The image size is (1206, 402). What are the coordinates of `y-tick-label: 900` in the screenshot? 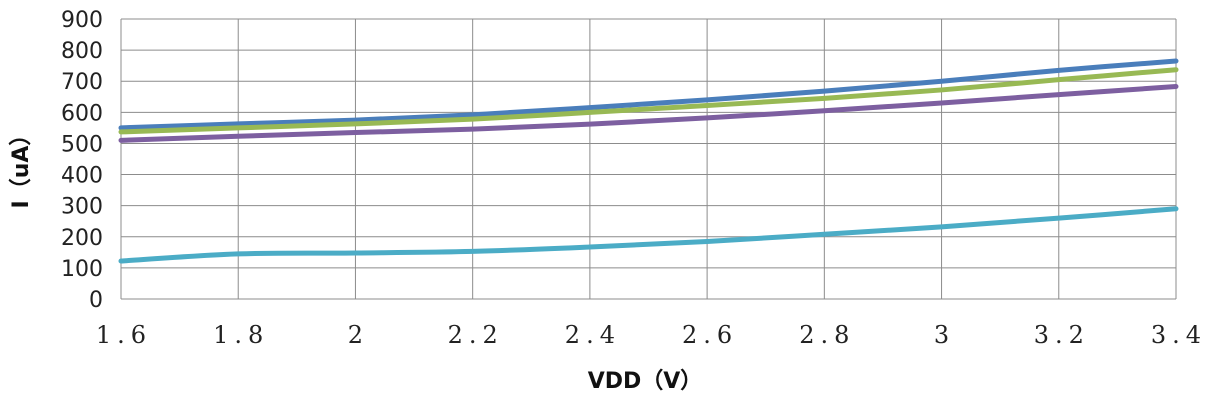 It's located at (82, 20).